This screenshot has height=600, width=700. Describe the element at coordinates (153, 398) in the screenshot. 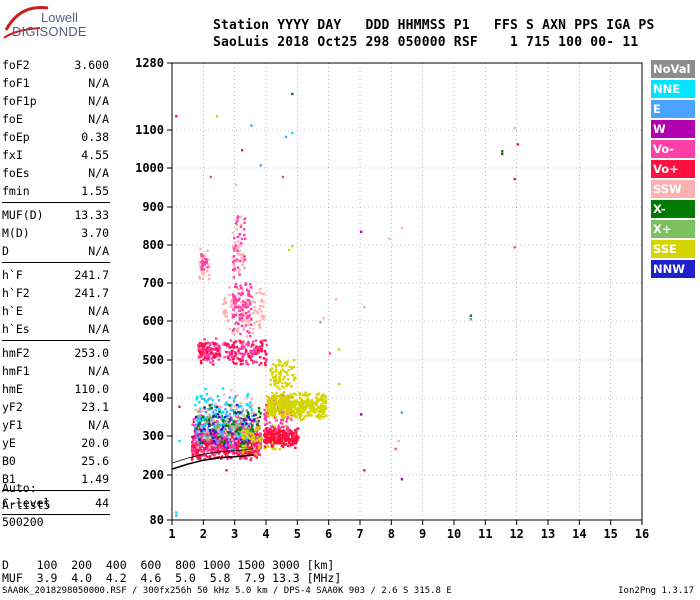

I see `y-tick-label: 400` at that location.